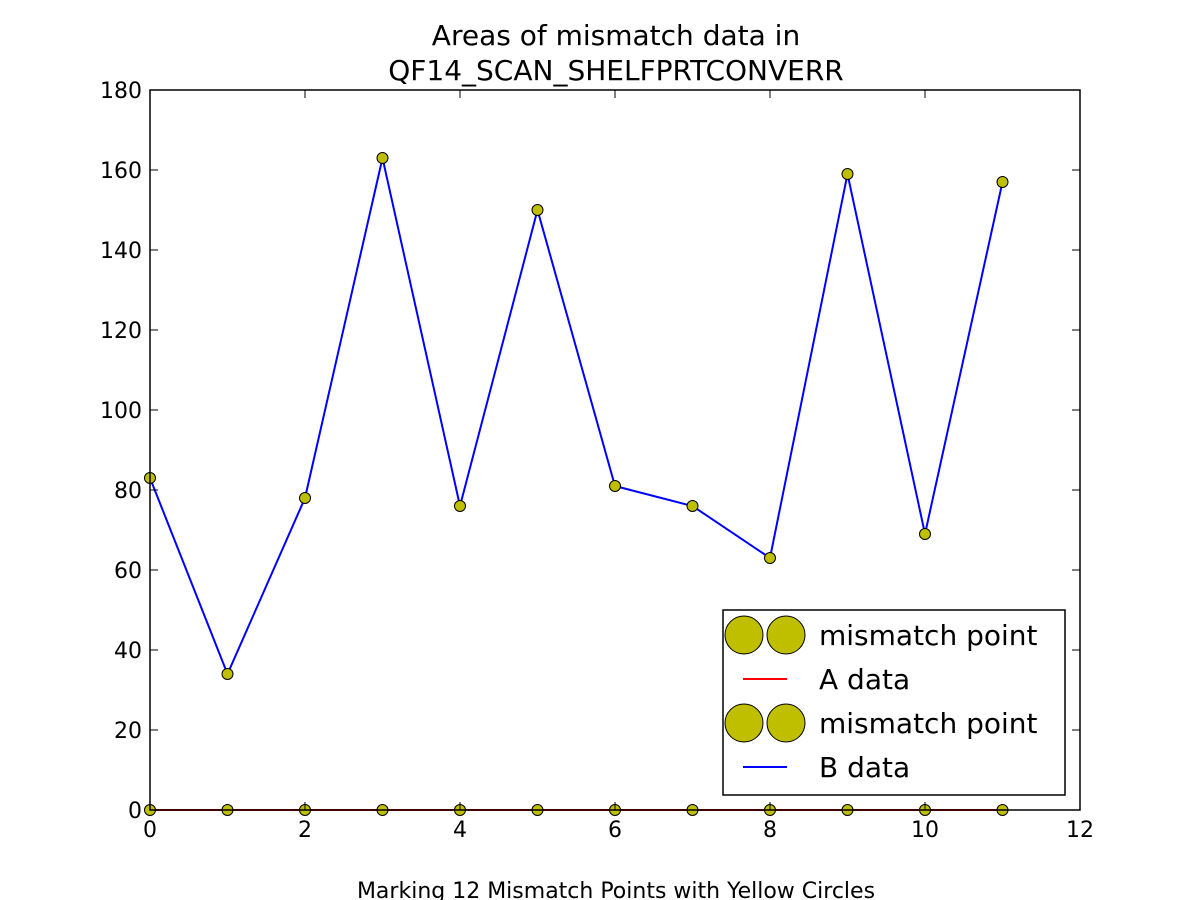 This screenshot has height=900, width=1200. Describe the element at coordinates (305, 830) in the screenshot. I see `x-tick-label: 2` at that location.